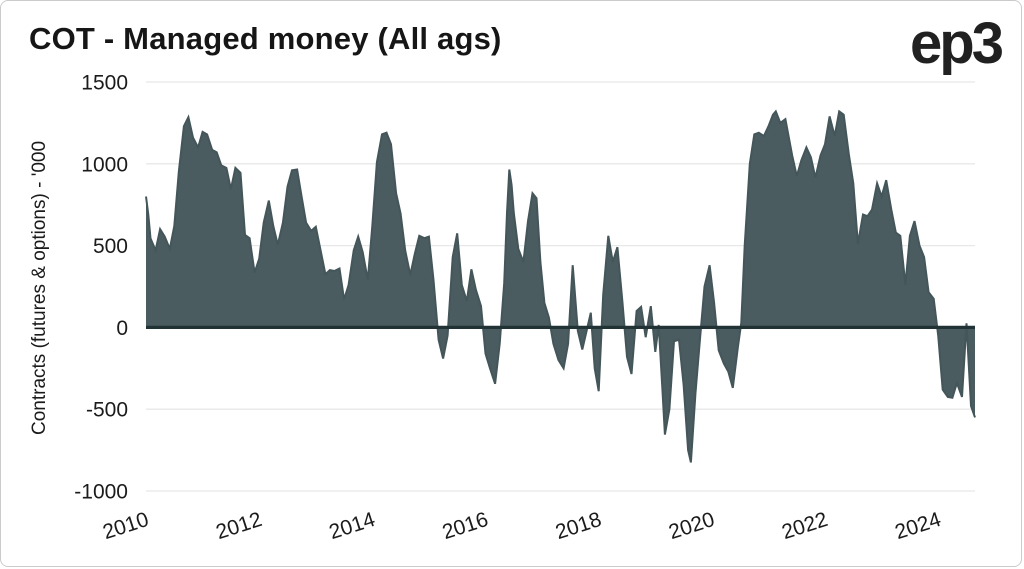  Describe the element at coordinates (522, 526) in the screenshot. I see `x-tick-labels: 2010 2012 2014 2016 2018 2020 2022 2024` at that location.